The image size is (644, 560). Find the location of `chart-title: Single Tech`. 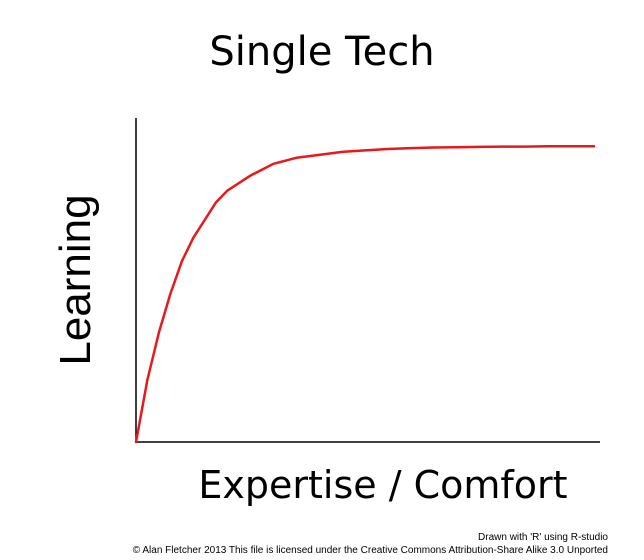

chart-title: Single Tech is located at coordinates (322, 52).